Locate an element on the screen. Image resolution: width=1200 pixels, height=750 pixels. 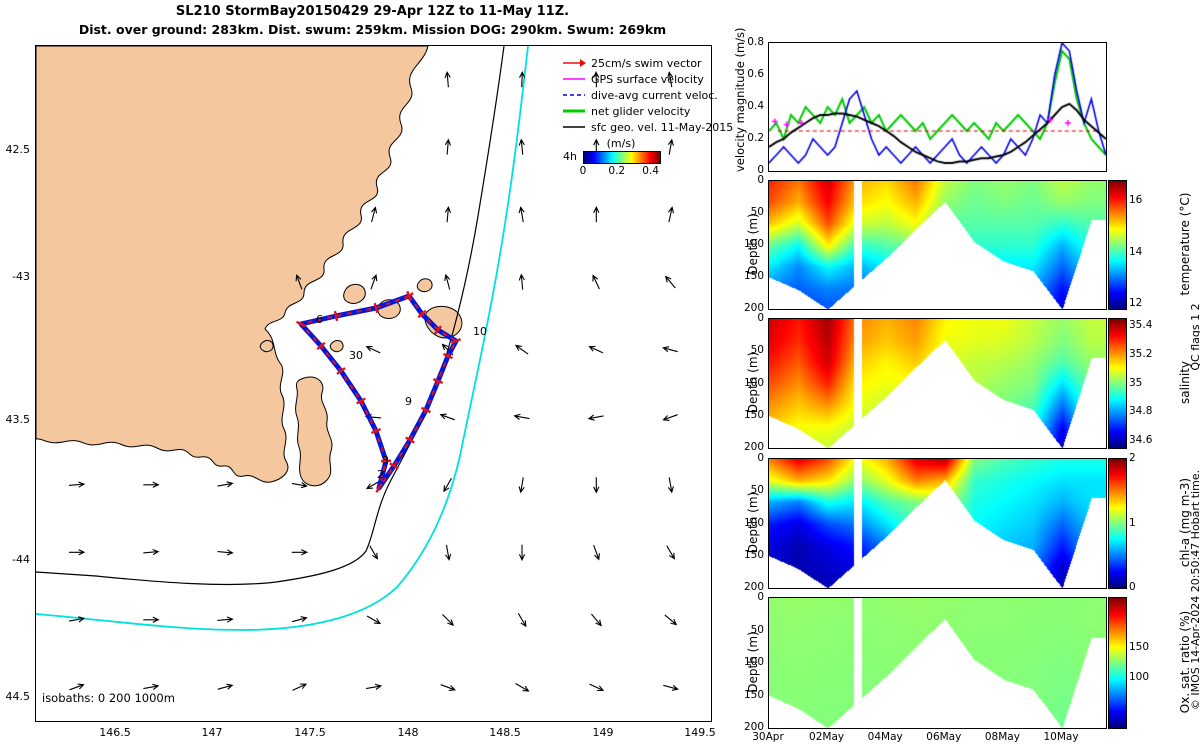
colorbar-tick-label: 34.8 is located at coordinates (1141, 411).